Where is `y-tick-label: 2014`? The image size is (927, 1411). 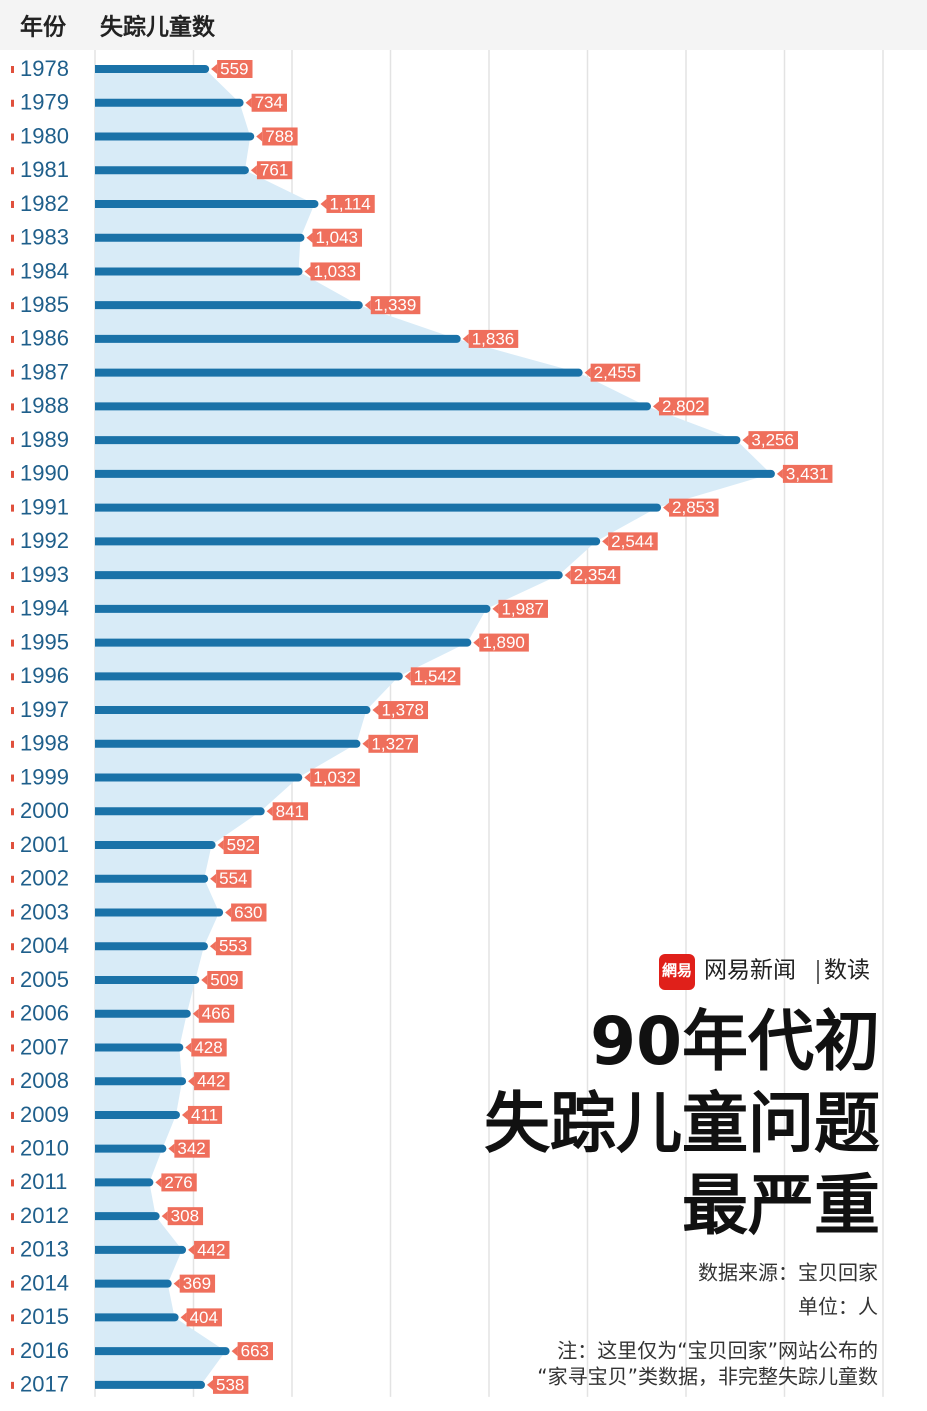
y-tick-label: 2014 is located at coordinates (44, 1282).